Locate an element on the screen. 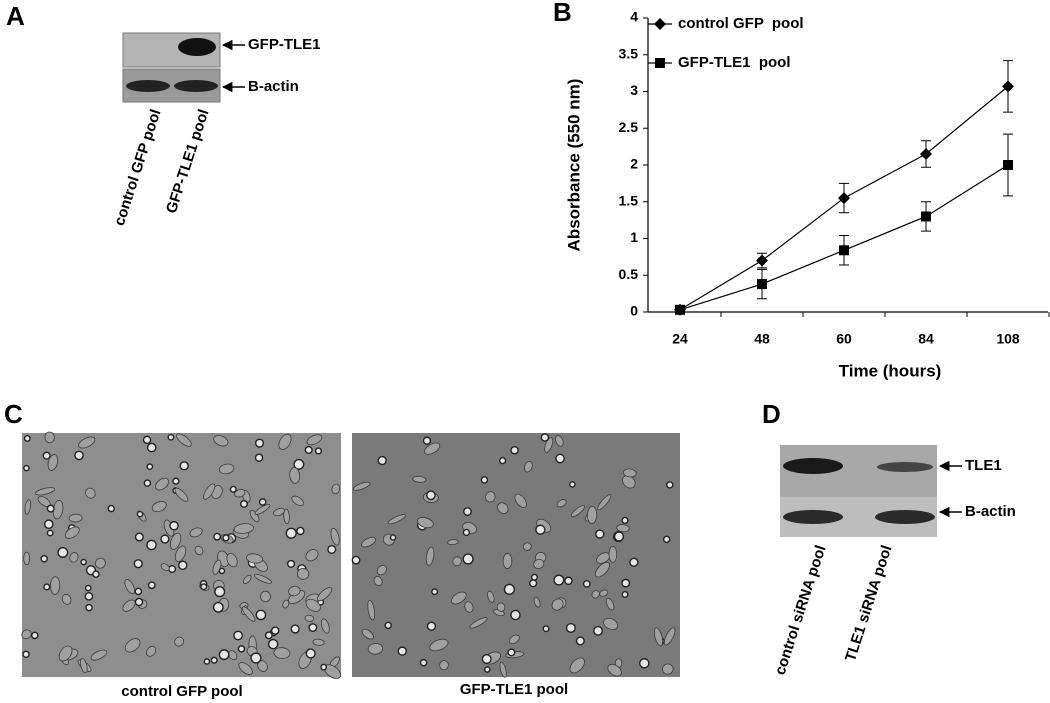  panel-label: C is located at coordinates (13, 414).